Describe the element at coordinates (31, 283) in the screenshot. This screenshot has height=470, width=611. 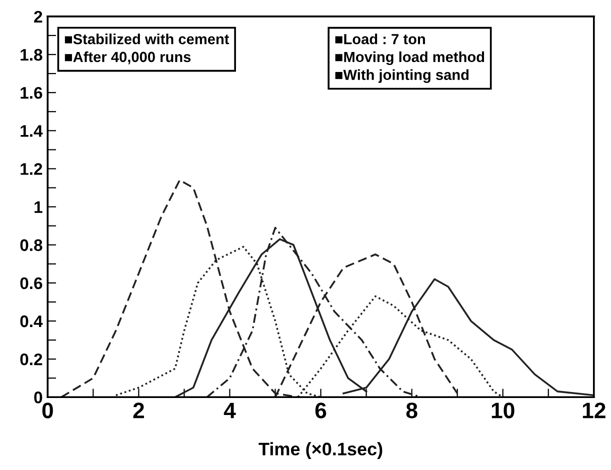
I see `y-tick-label: 0.6` at that location.